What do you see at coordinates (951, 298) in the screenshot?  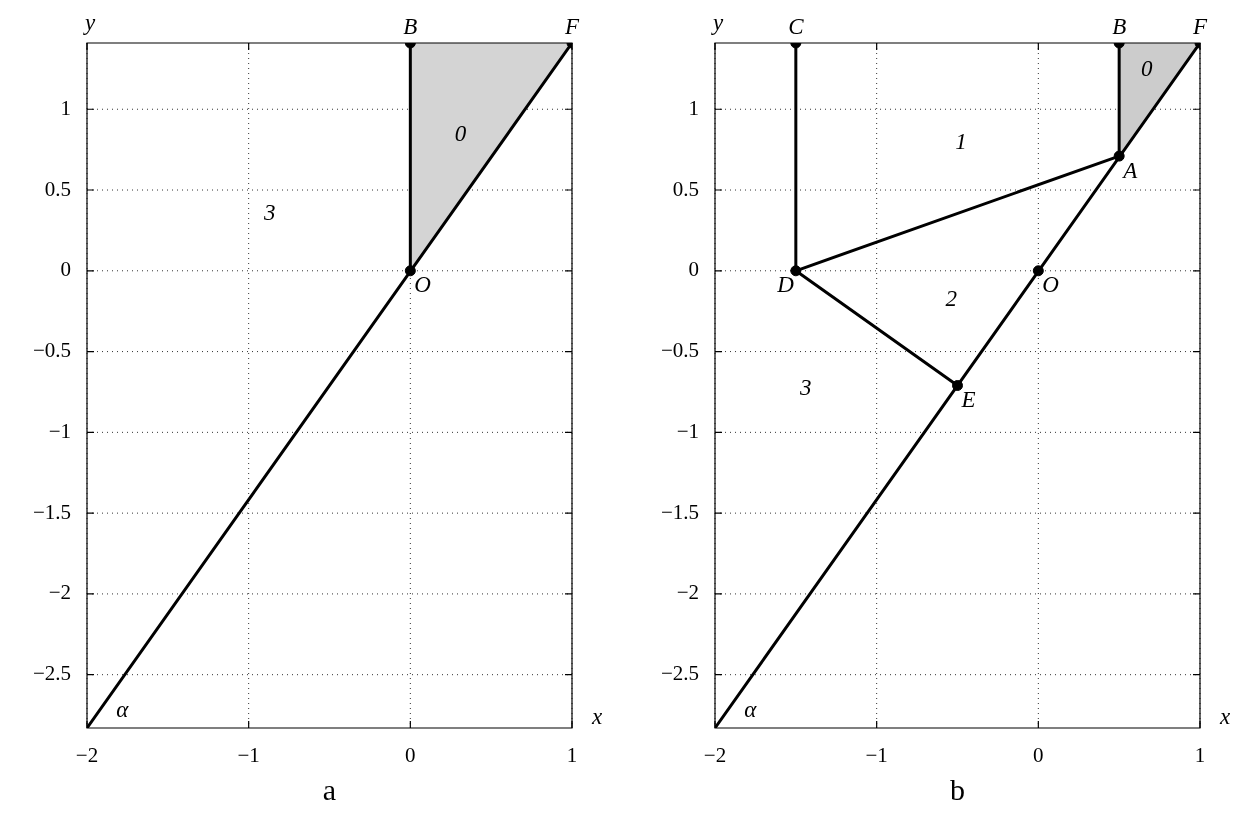 I see `annotation: 2` at bounding box center [951, 298].